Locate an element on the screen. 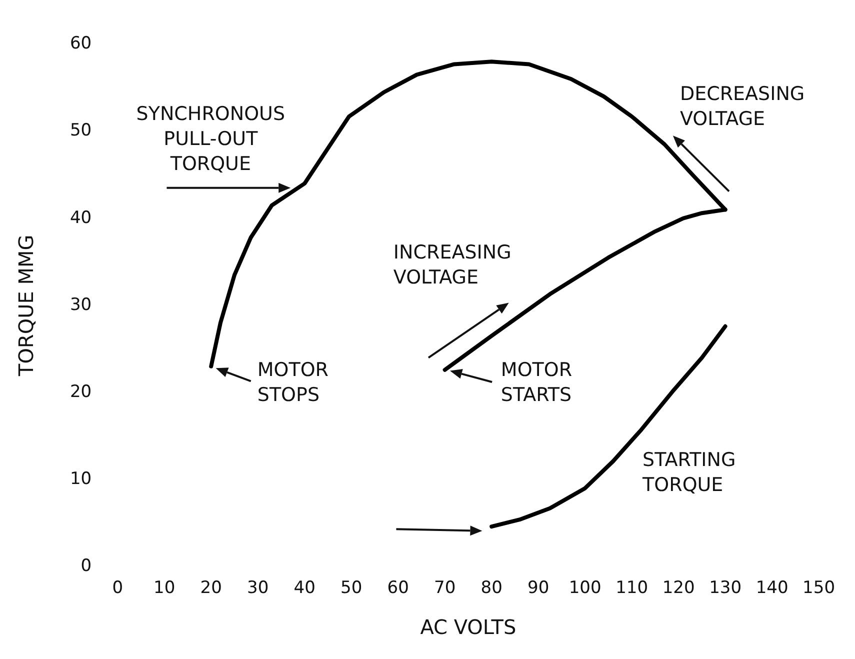  y-tick-label: 40 is located at coordinates (81, 218).